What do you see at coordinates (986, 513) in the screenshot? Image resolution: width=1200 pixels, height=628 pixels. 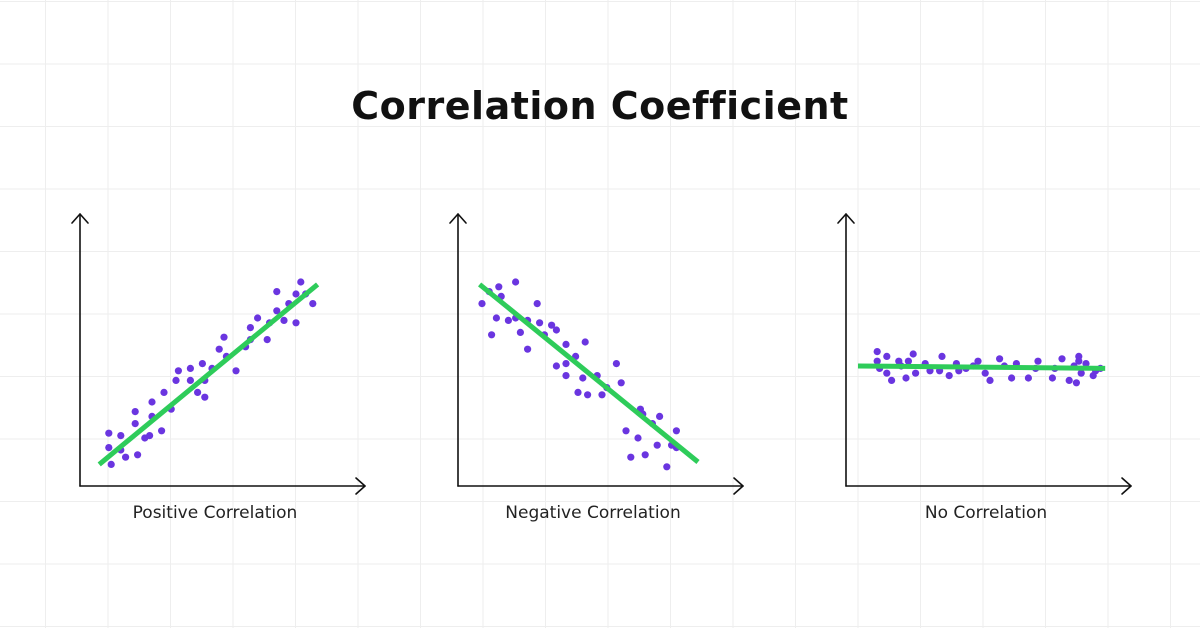 I see `no-correlation-caption: No Correlation` at bounding box center [986, 513].